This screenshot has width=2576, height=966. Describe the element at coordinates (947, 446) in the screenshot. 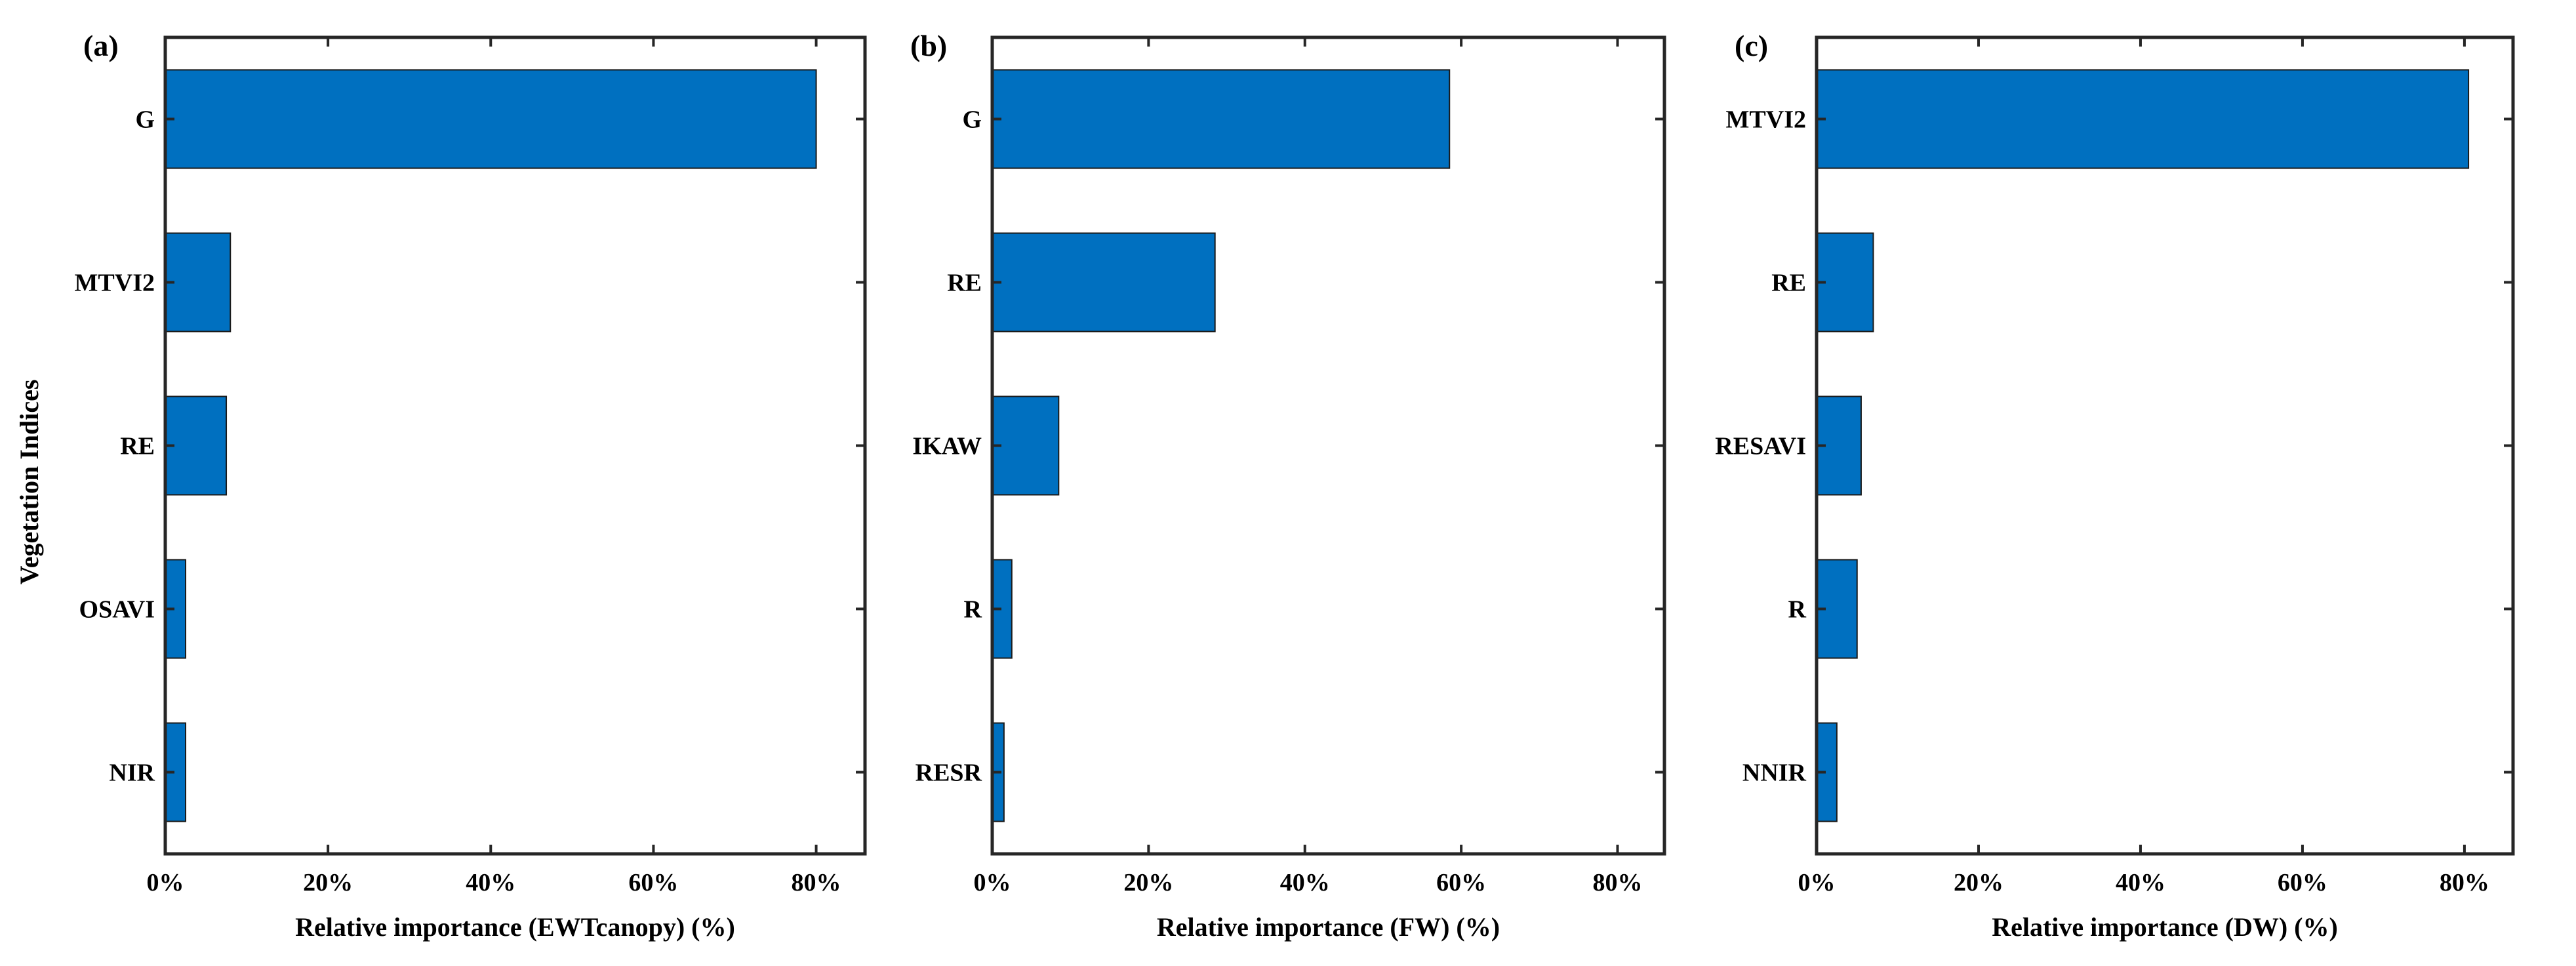

I see `y-tick-label: IKAW` at that location.